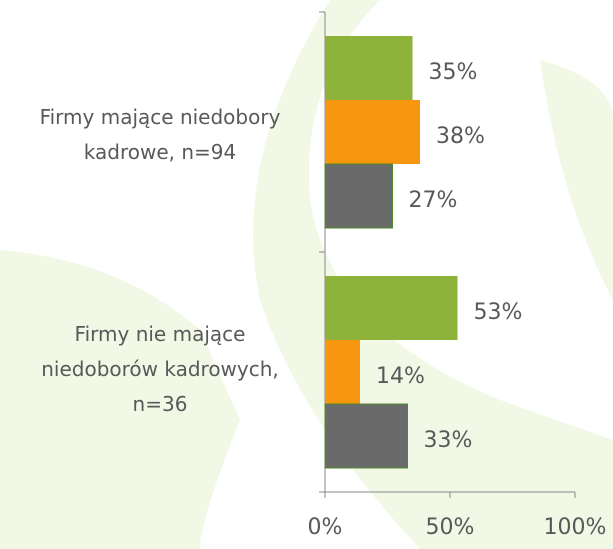  Describe the element at coordinates (325, 527) in the screenshot. I see `x-tick-label: 0%` at that location.